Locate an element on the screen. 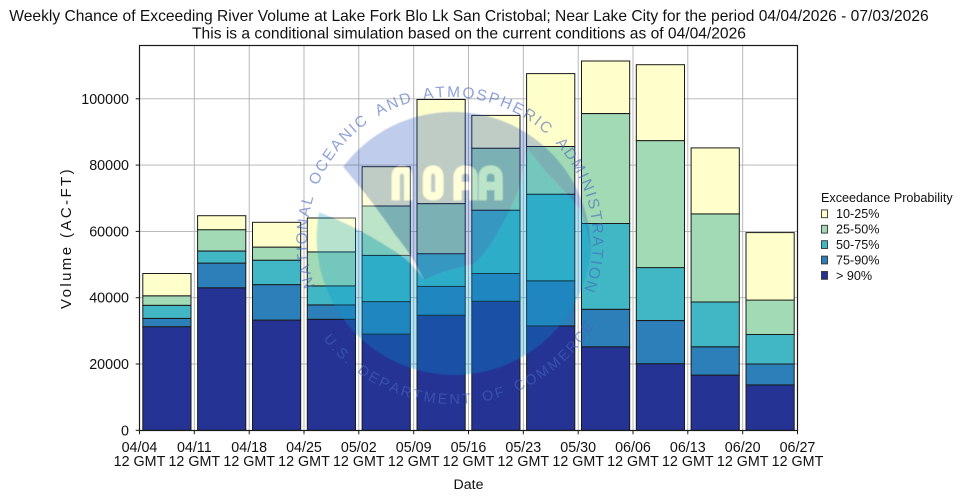 This screenshot has height=502, width=964. svg-text: 100000 is located at coordinates (105, 100).